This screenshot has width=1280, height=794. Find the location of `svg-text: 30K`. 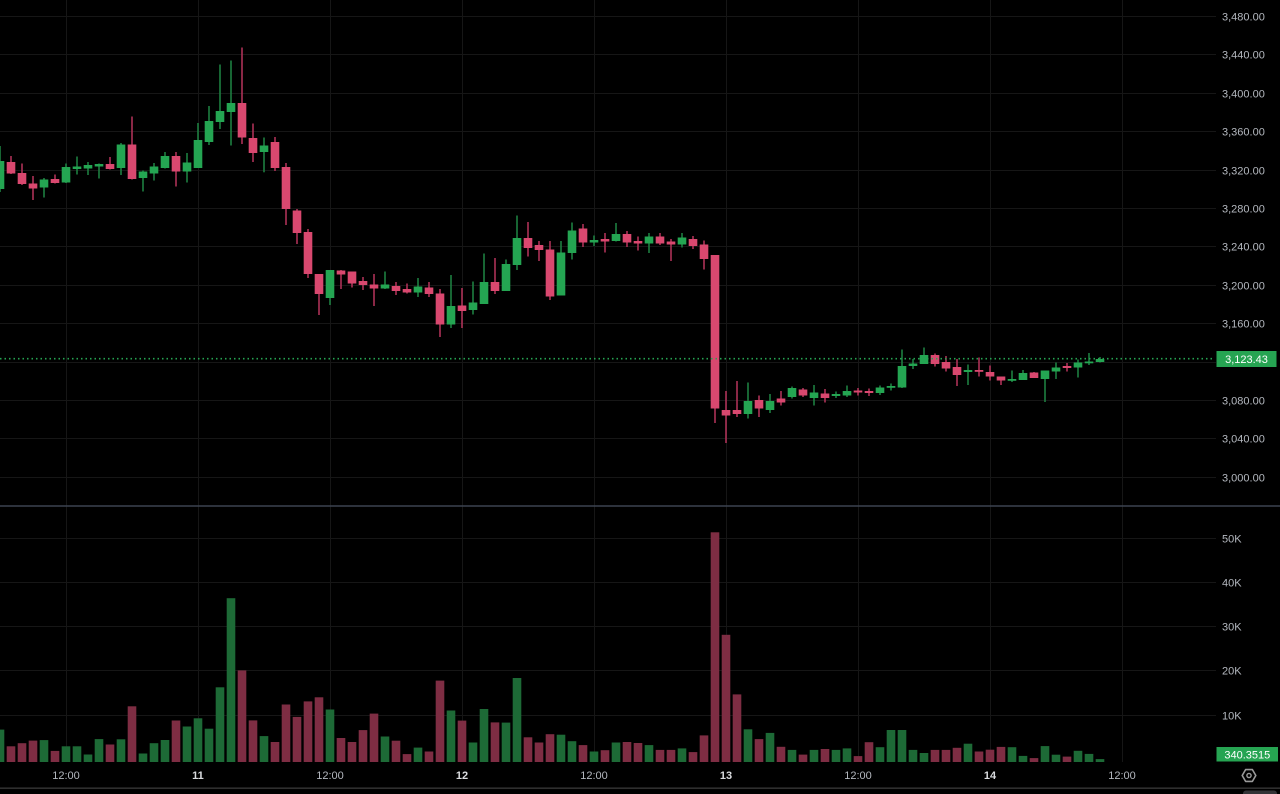

svg-text: 30K is located at coordinates (1232, 628).